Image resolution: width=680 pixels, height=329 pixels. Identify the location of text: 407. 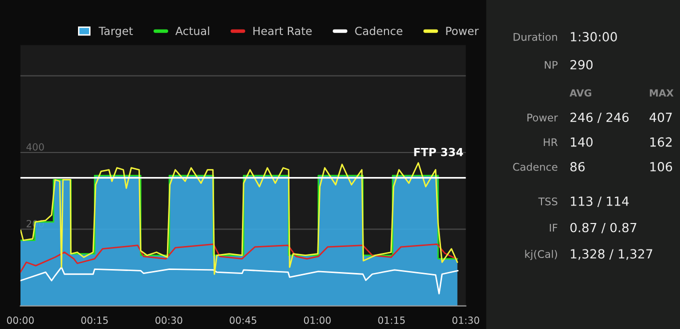
(661, 117).